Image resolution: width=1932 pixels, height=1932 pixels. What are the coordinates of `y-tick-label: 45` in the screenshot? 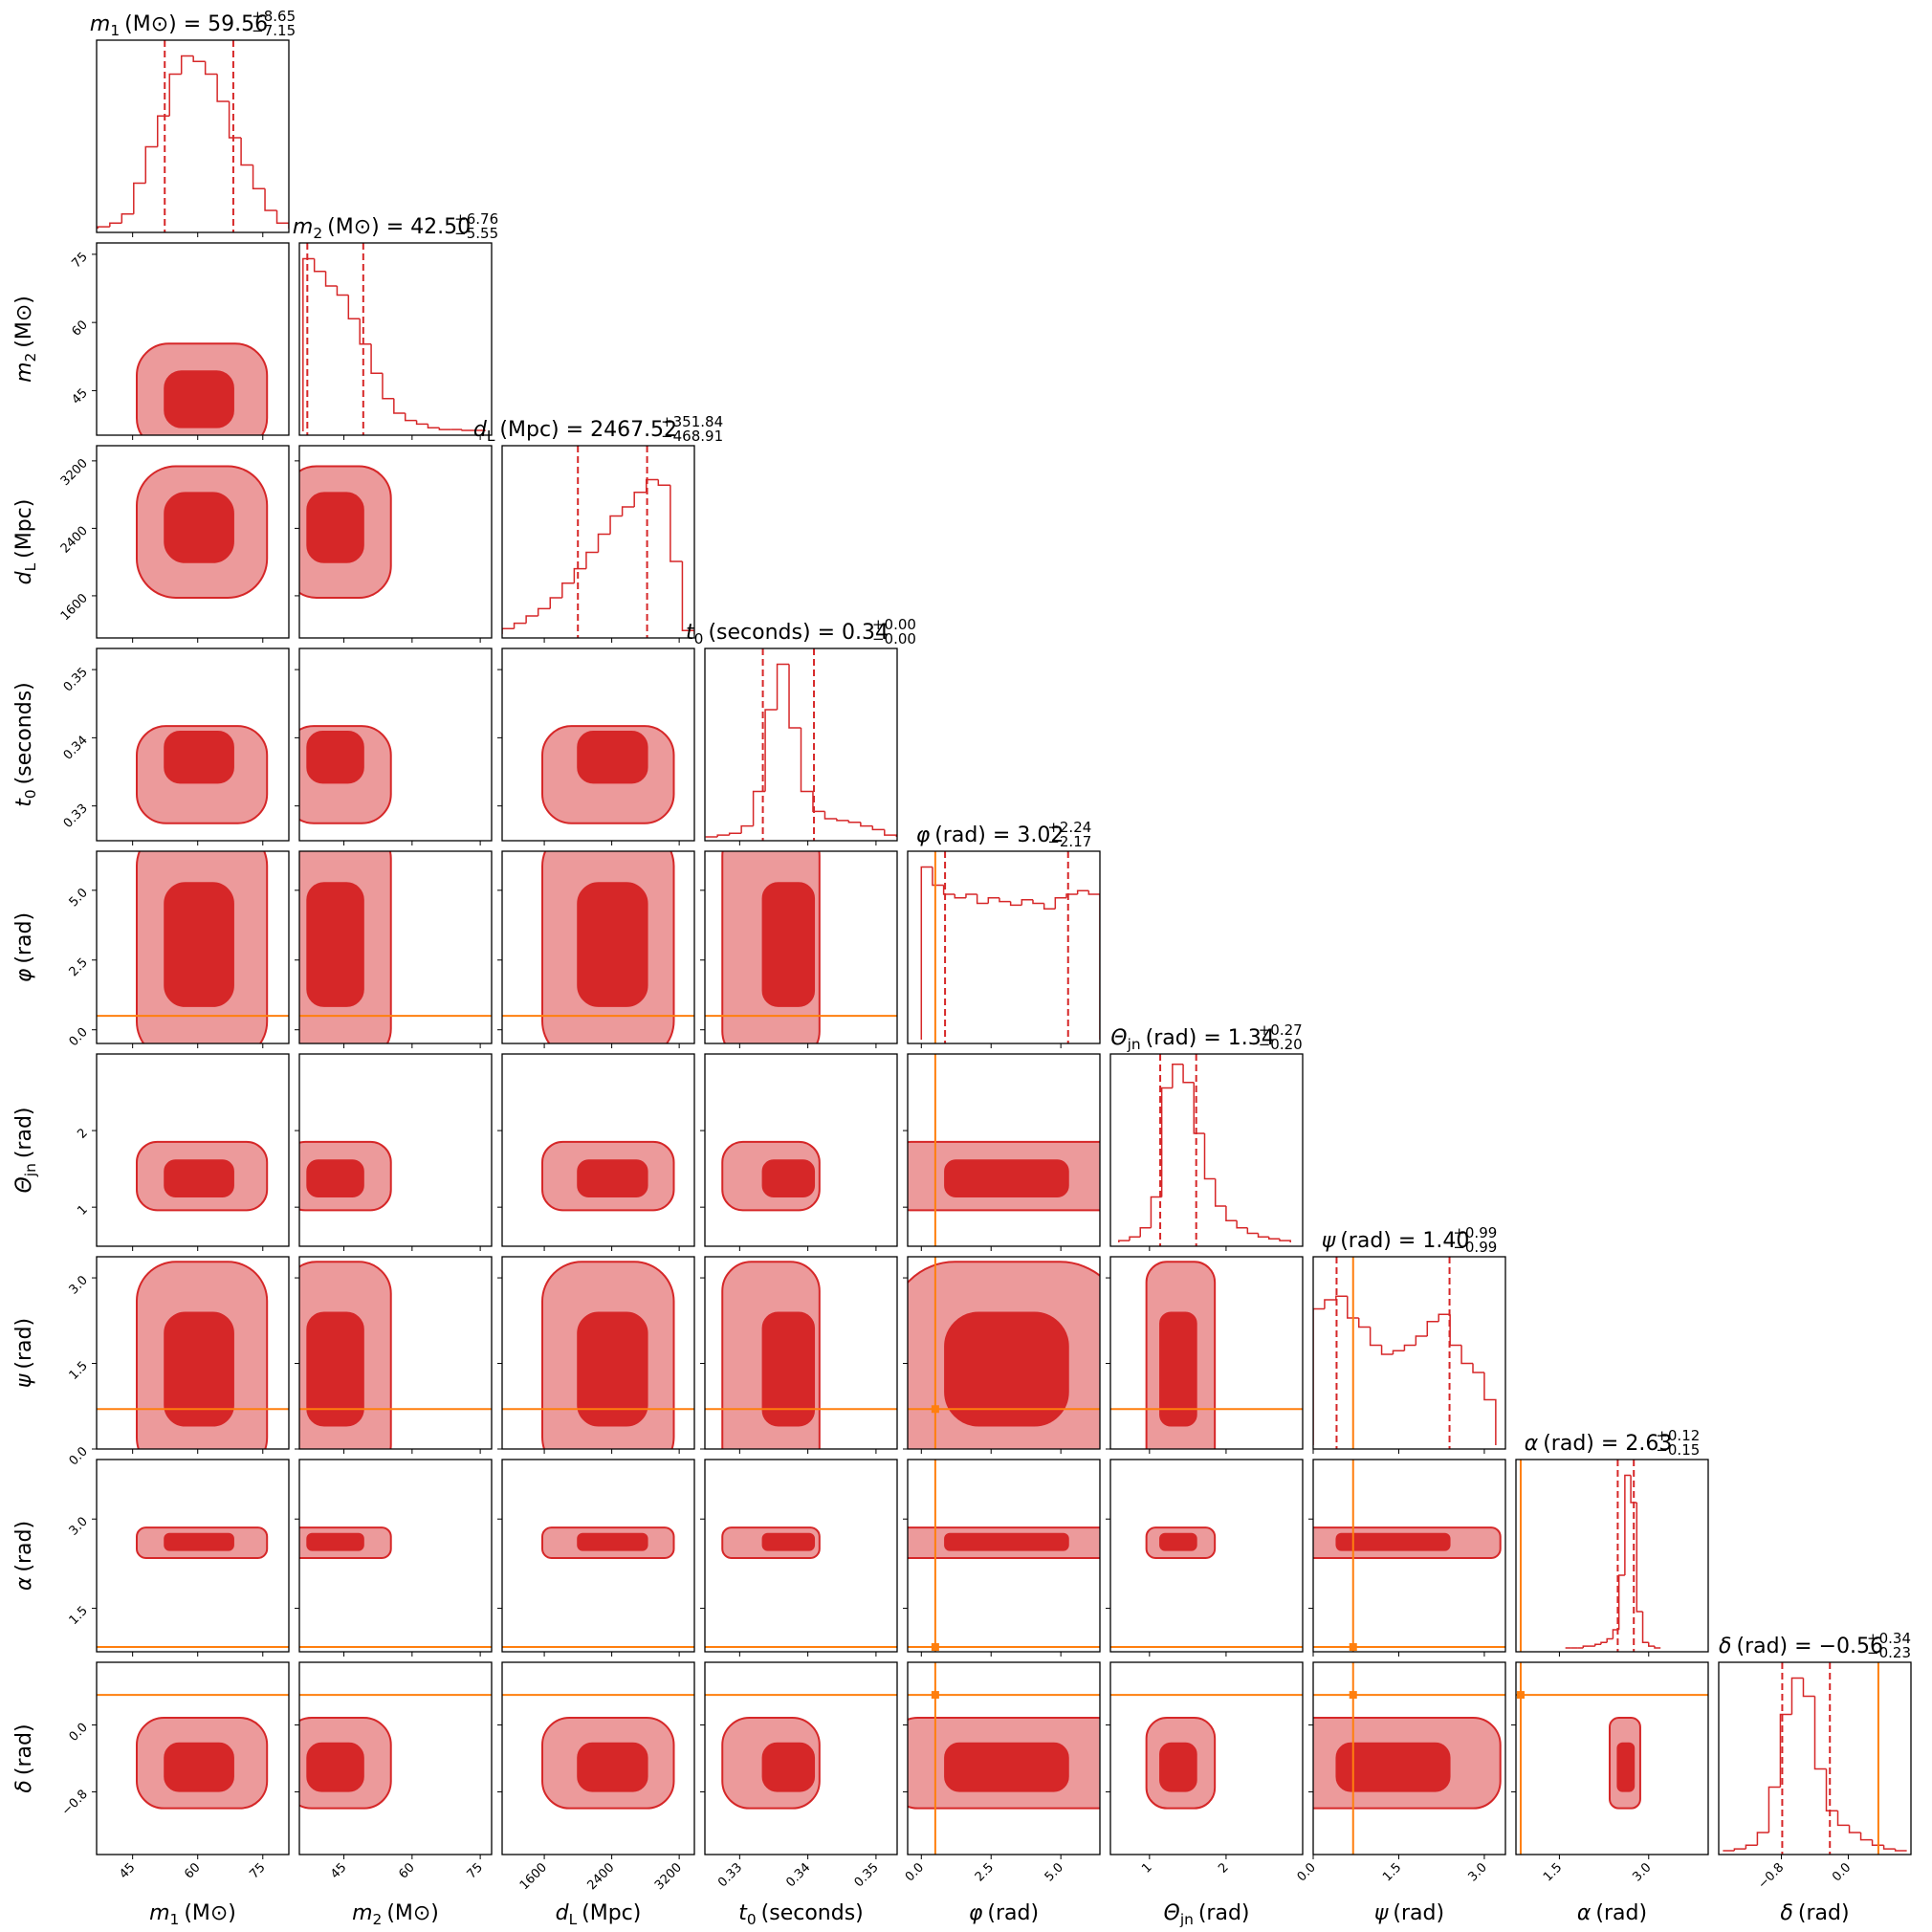 It's located at (80, 396).